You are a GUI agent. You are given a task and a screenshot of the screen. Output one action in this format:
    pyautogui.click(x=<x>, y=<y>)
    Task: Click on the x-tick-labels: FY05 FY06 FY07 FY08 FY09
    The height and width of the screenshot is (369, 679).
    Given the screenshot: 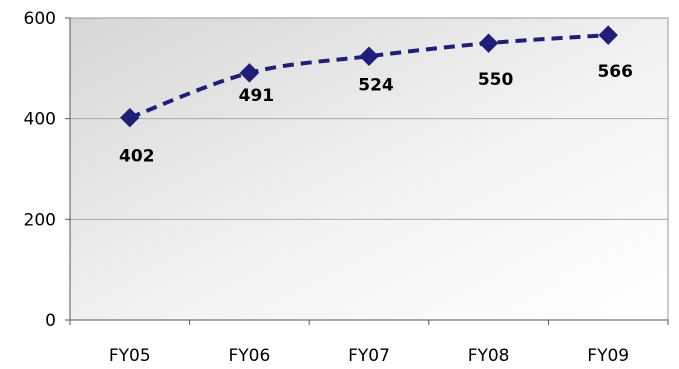 What is the action you would take?
    pyautogui.click(x=369, y=356)
    